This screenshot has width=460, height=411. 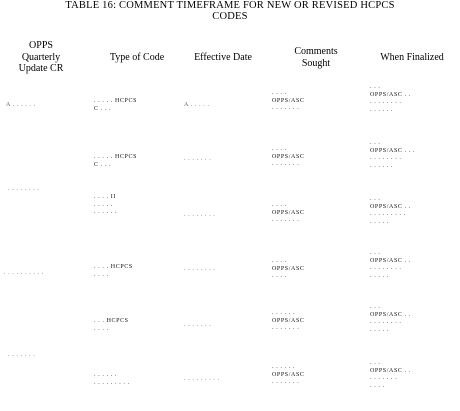 I want to click on cell-type-row-3: . . . . II . . . . . . . . . . ., so click(x=105, y=205).